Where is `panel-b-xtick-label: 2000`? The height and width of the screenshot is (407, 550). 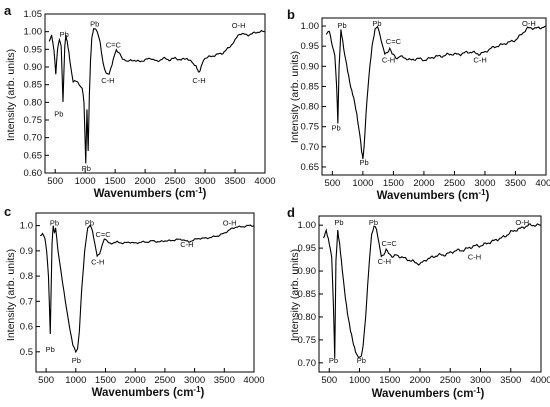 panel-b-xtick-label: 2000 is located at coordinates (423, 183).